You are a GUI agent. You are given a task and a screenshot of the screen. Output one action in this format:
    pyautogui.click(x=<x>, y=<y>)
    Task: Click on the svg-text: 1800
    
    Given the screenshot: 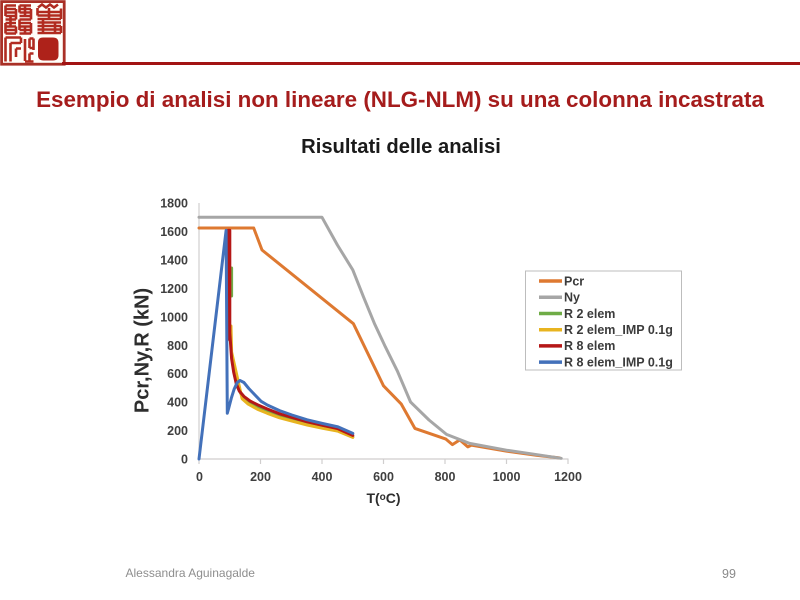 What is the action you would take?
    pyautogui.click(x=174, y=204)
    